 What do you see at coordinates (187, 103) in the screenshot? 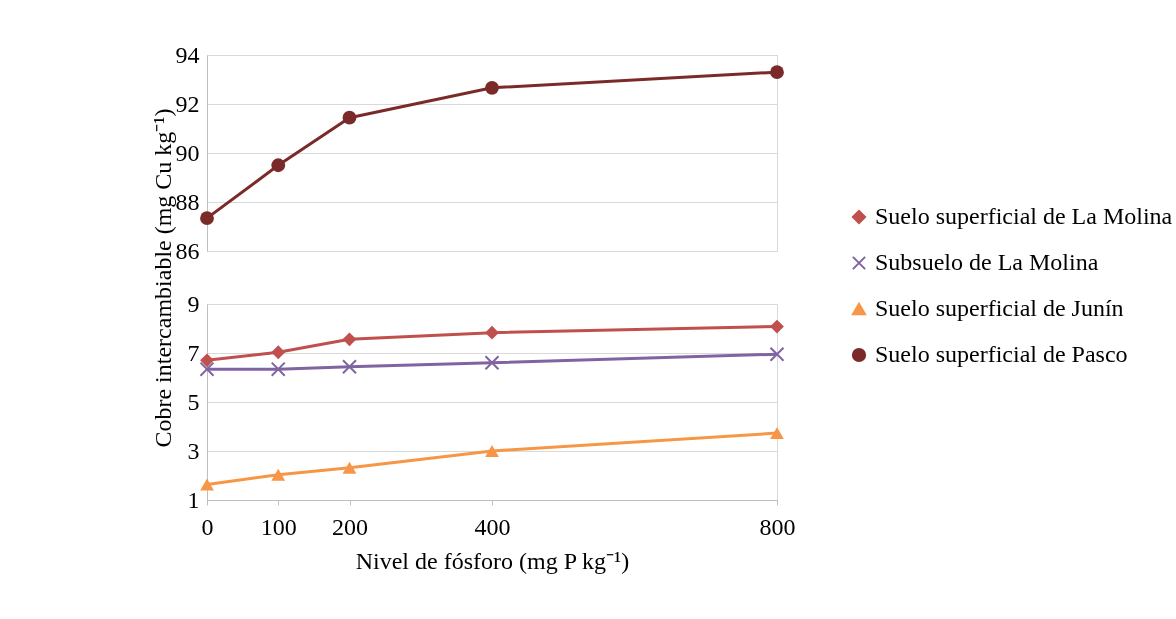
I see `y-tick-label: 92` at bounding box center [187, 103].